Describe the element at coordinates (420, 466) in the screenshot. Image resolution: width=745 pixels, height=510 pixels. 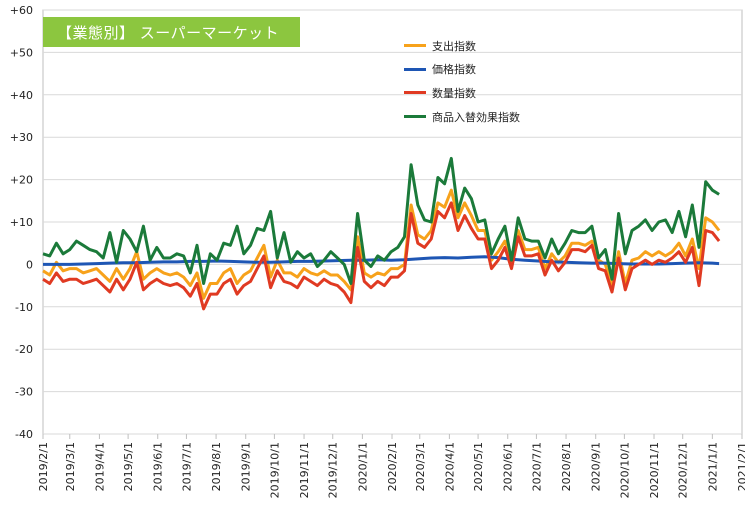
I see `x-tick-label: 2020/3/1` at that location.